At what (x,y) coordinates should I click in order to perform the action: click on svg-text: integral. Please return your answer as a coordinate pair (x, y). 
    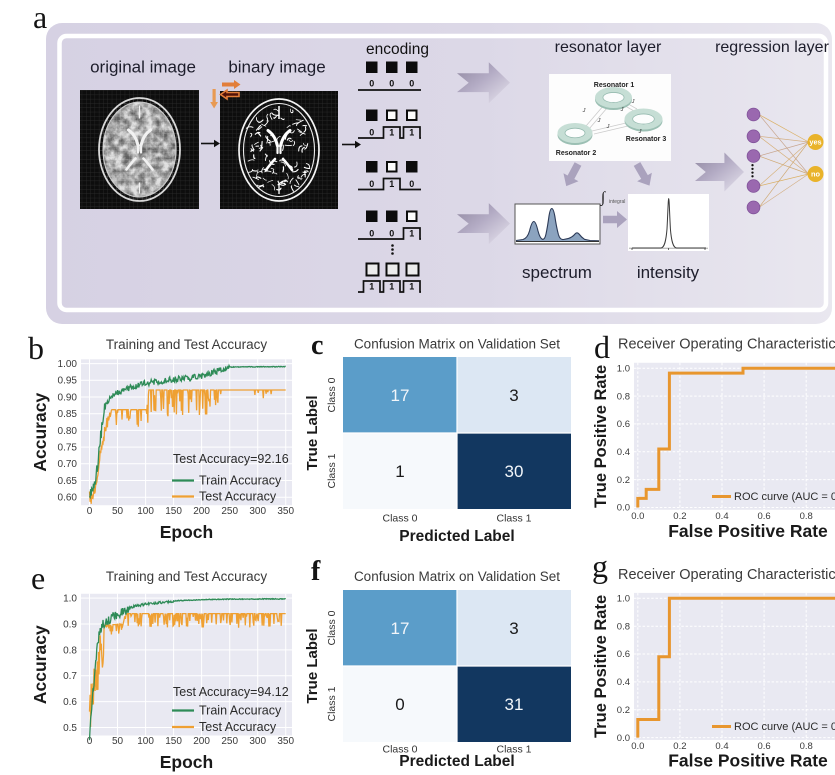
    Looking at the image, I should click on (617, 202).